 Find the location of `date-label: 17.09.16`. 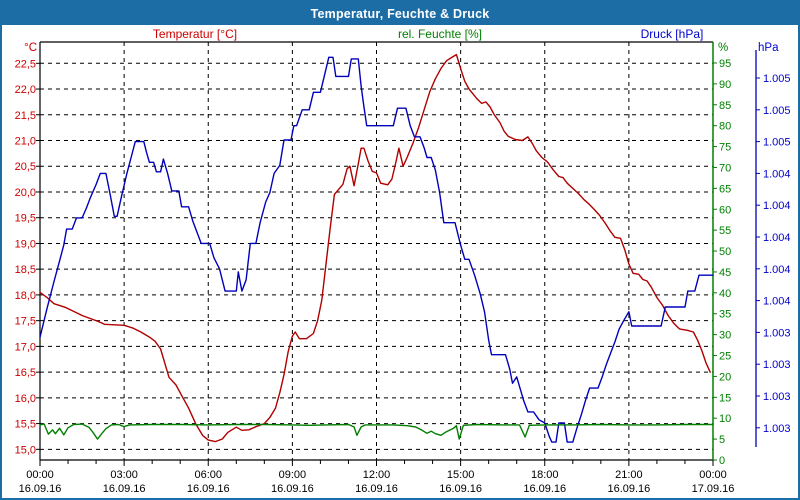

date-label: 17.09.16 is located at coordinates (713, 489).